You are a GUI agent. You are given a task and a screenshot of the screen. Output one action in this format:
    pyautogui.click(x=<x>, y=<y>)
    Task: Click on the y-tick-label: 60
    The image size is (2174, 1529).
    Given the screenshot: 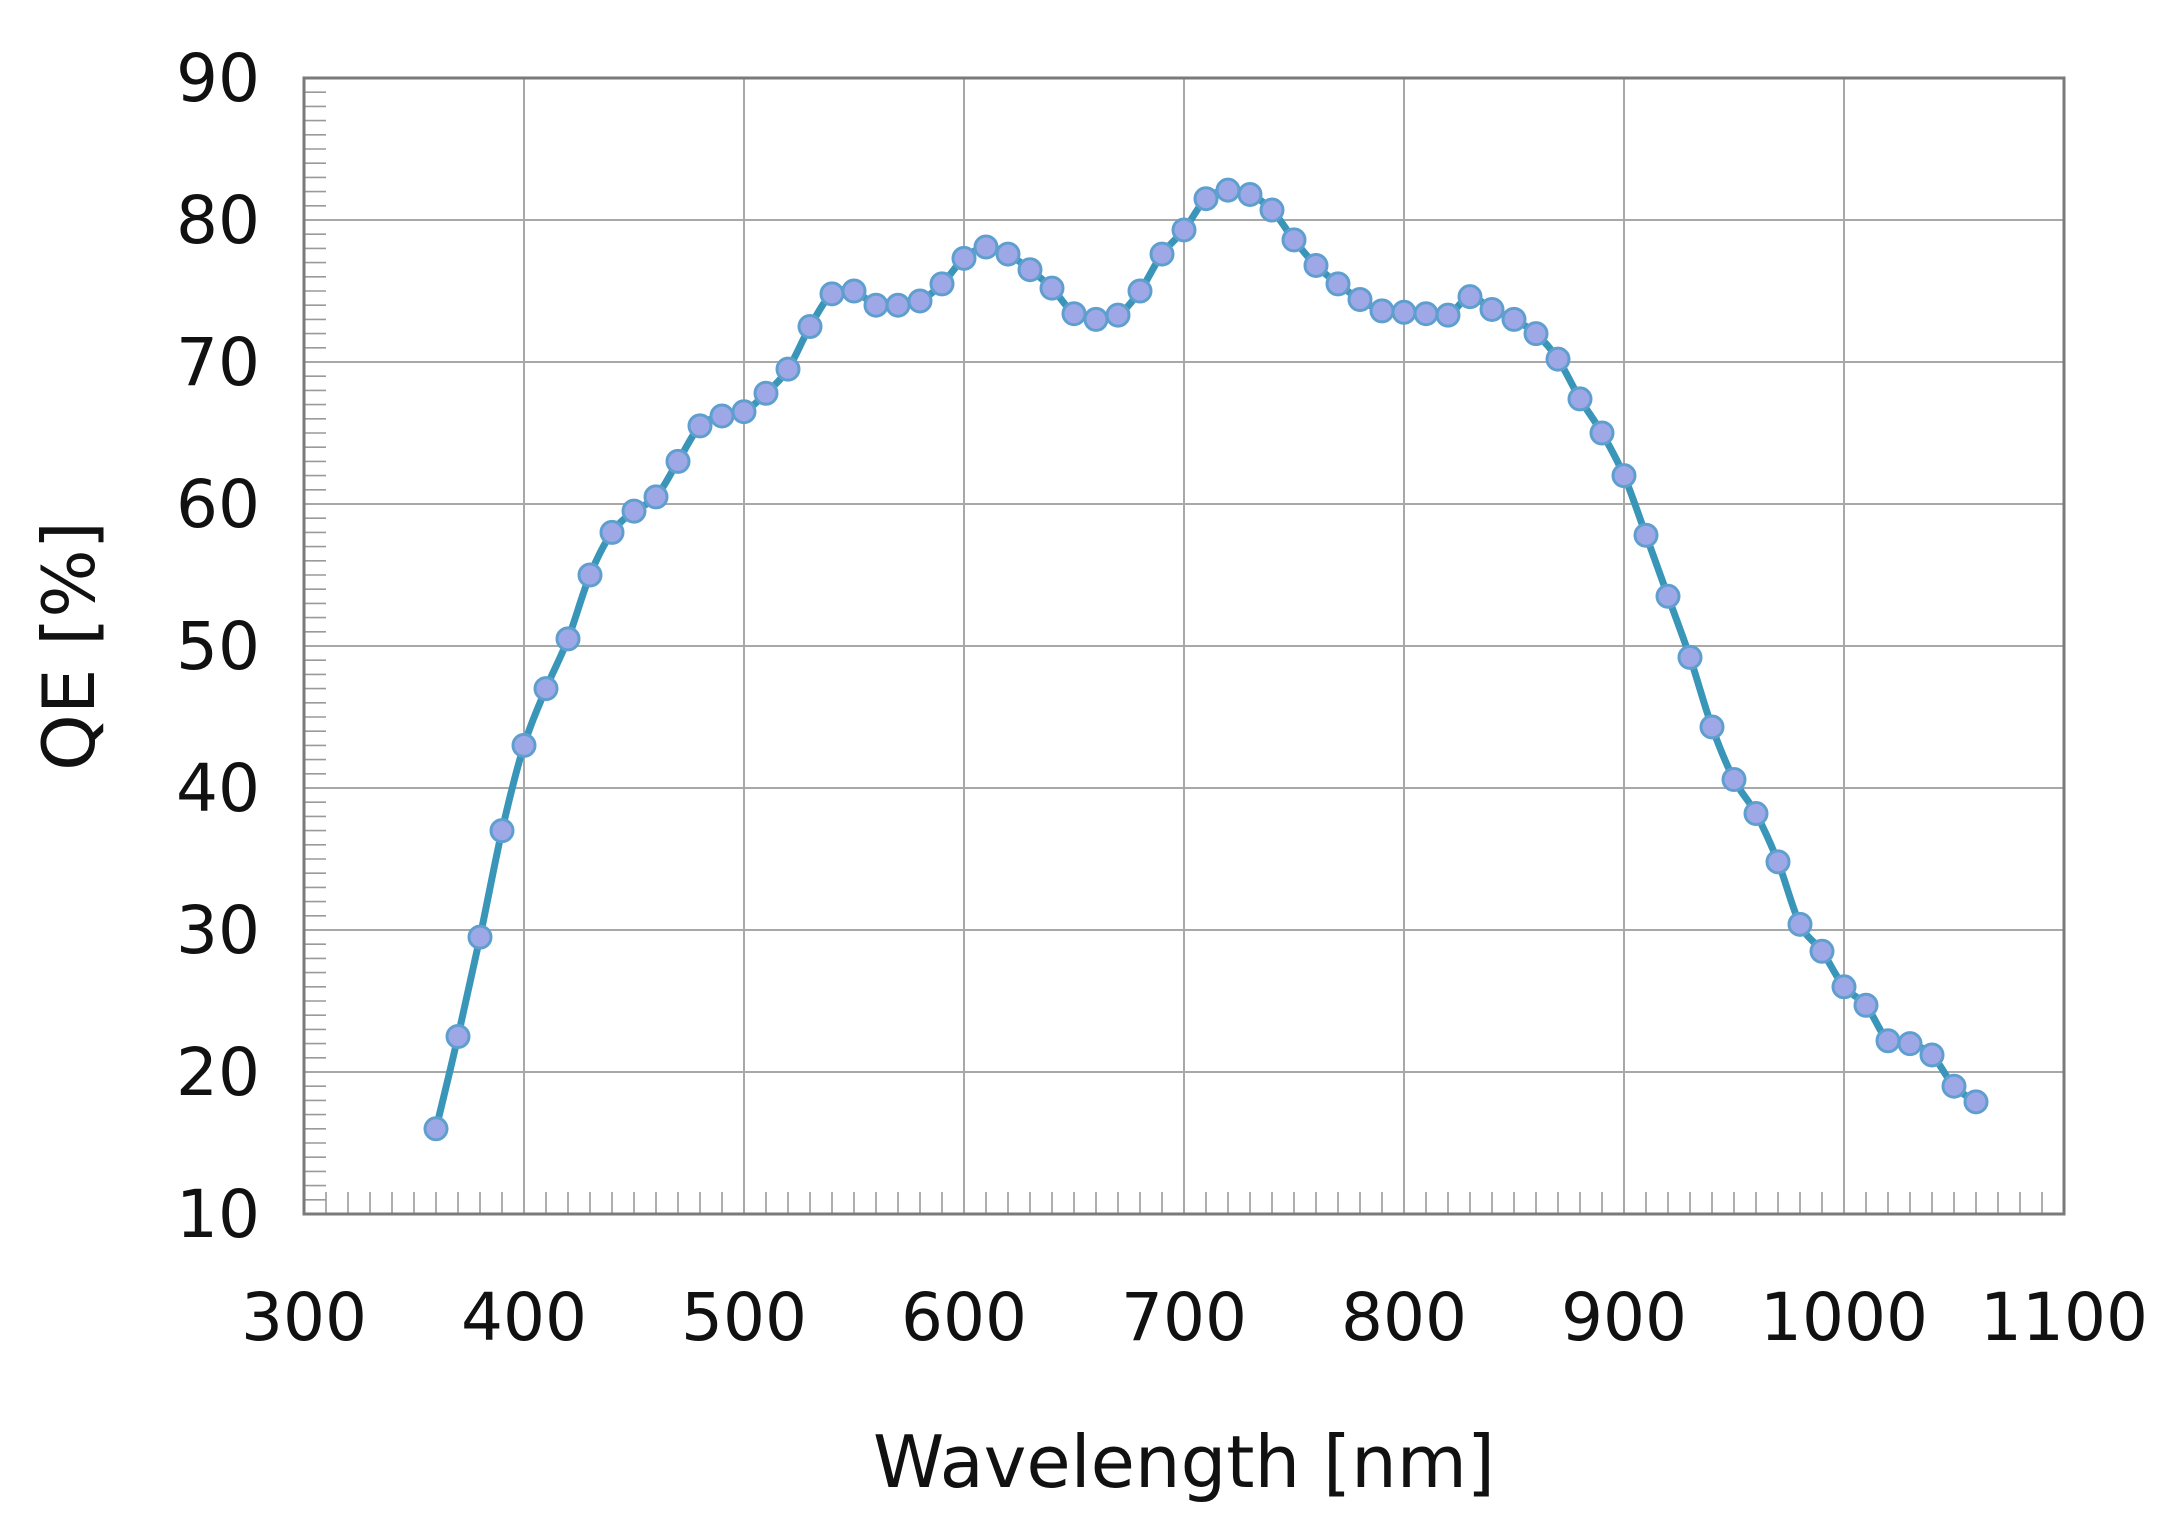 What is the action you would take?
    pyautogui.click(x=218, y=504)
    